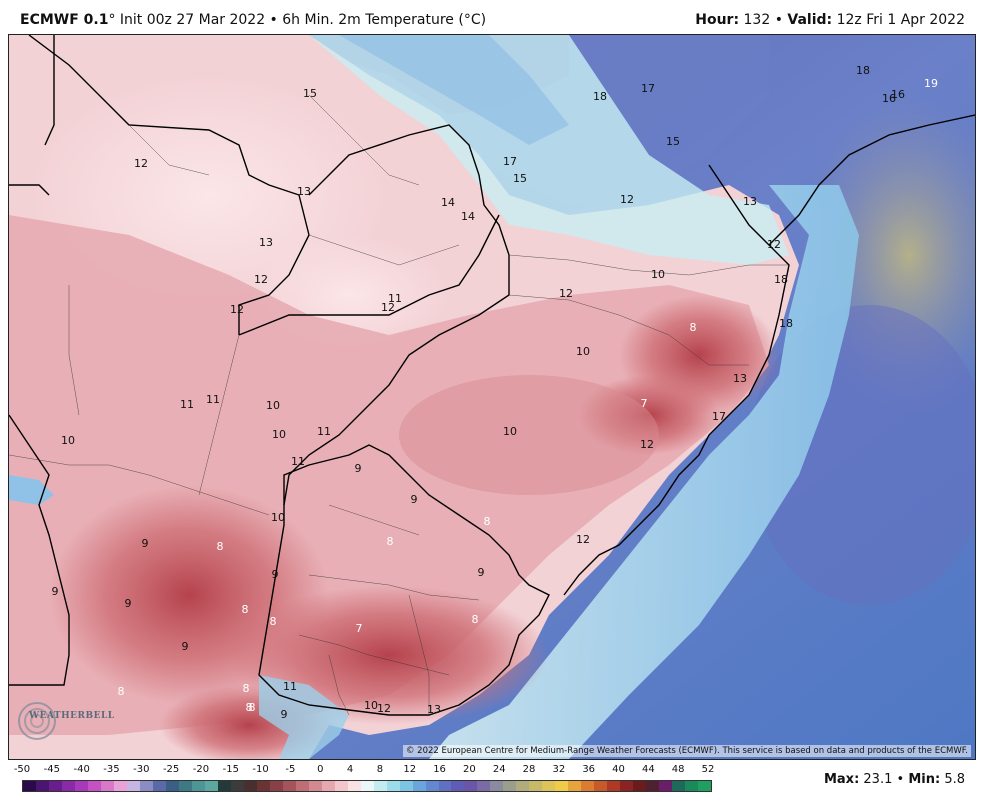 This screenshot has width=984, height=808. I want to click on valid-time: Hour: 132 • Valid: 12z Fri 1 Apr 2022, so click(830, 20).